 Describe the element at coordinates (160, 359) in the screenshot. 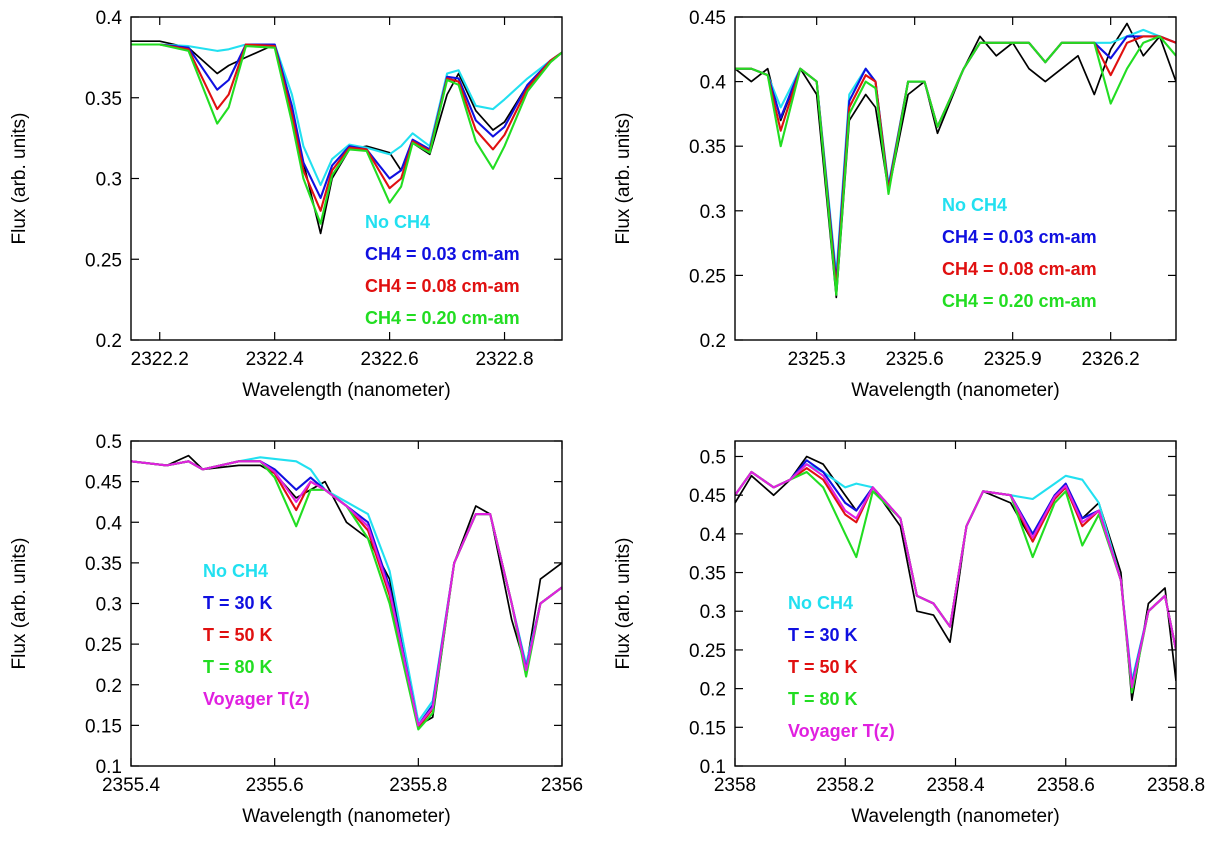

I see `x-tick-label: 2322.2` at that location.